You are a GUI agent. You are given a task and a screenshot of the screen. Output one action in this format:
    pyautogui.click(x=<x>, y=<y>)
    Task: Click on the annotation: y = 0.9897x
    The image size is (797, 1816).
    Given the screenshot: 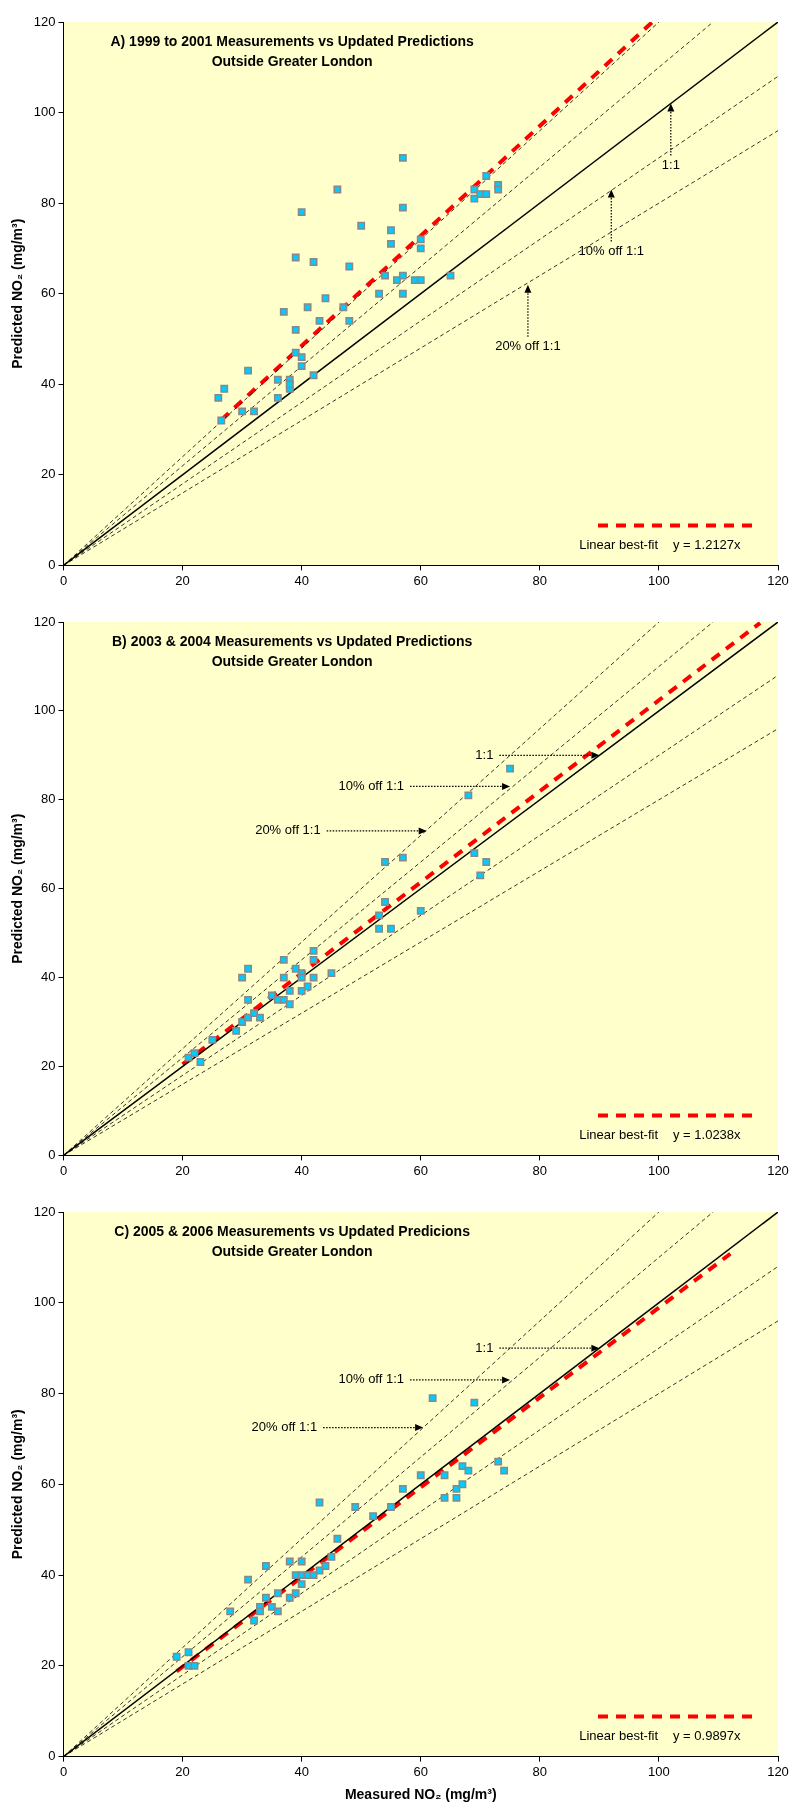 What is the action you would take?
    pyautogui.click(x=707, y=1736)
    